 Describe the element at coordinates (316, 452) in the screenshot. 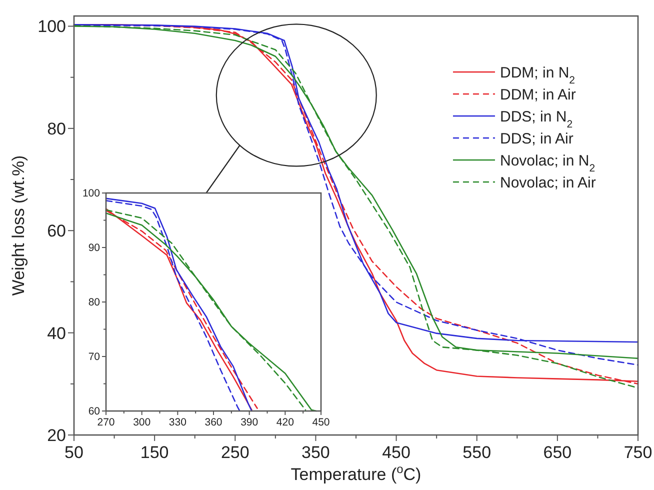

I see `x-tick-label: 350` at that location.